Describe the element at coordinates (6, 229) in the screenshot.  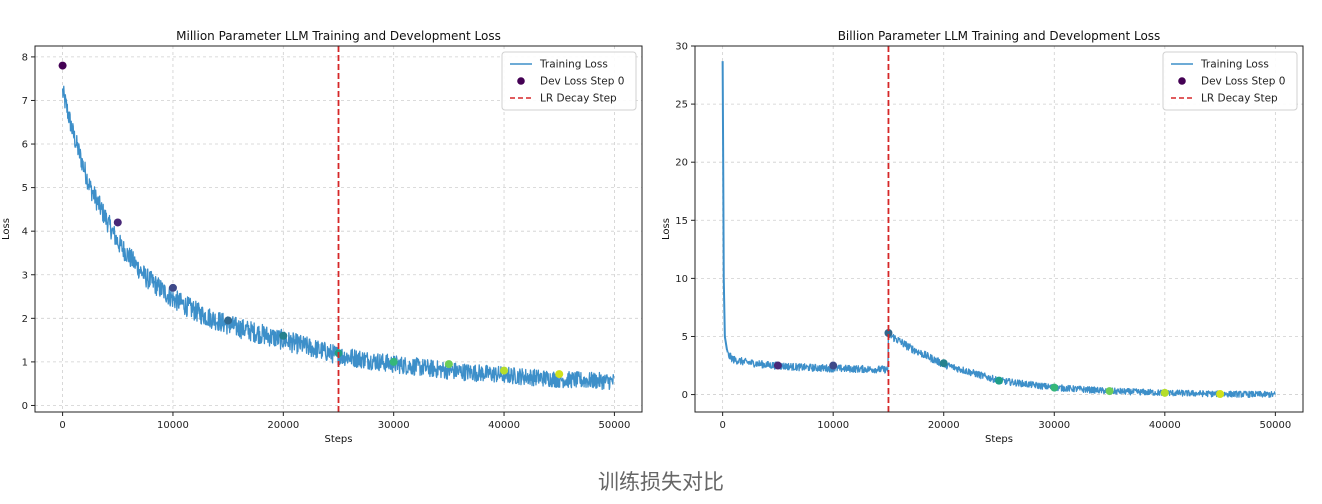
I see `chart0-y-axis-label: Loss` at that location.